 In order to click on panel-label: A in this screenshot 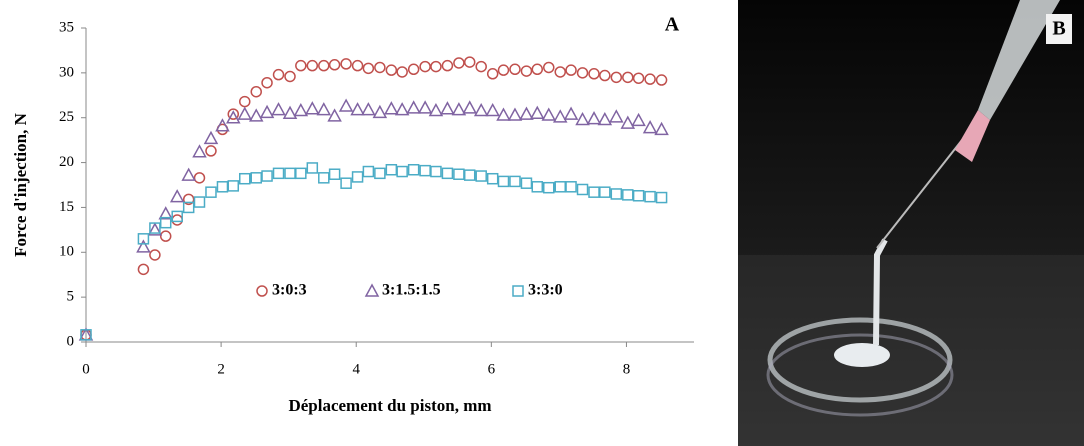, I will do `click(672, 25)`.